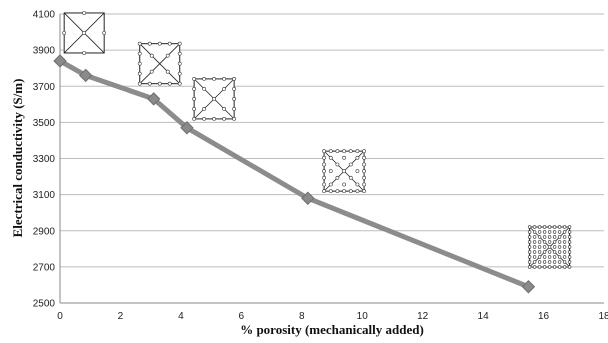 The height and width of the screenshot is (343, 608). What do you see at coordinates (44, 160) in the screenshot?
I see `y-tick-labels: 2500 2700 2900 3100 3300 3500 3700 3900 4100` at bounding box center [44, 160].